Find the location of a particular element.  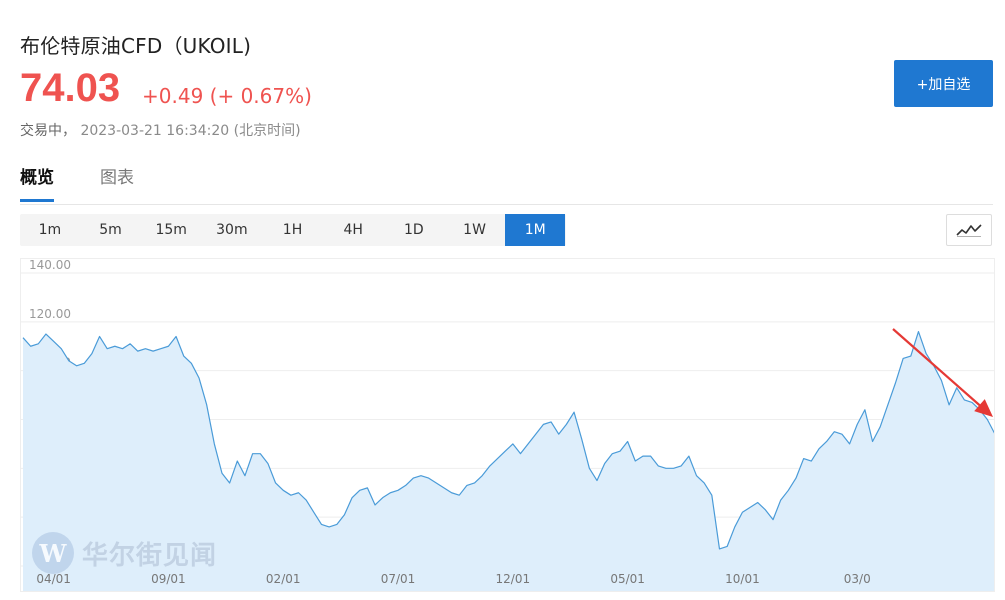

add-to-watchlist-button: +加自选 is located at coordinates (943, 83).